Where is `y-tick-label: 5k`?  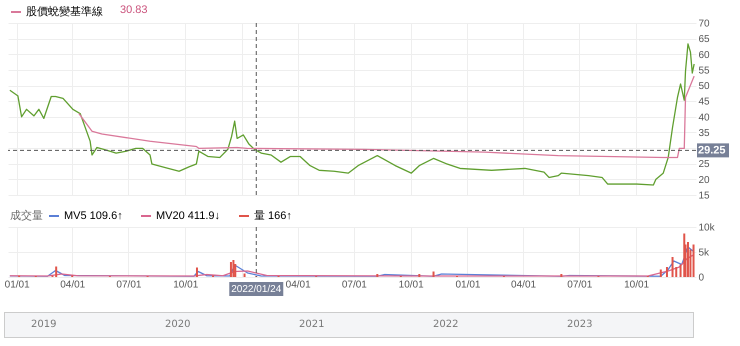
y-tick-label: 5k is located at coordinates (704, 253).